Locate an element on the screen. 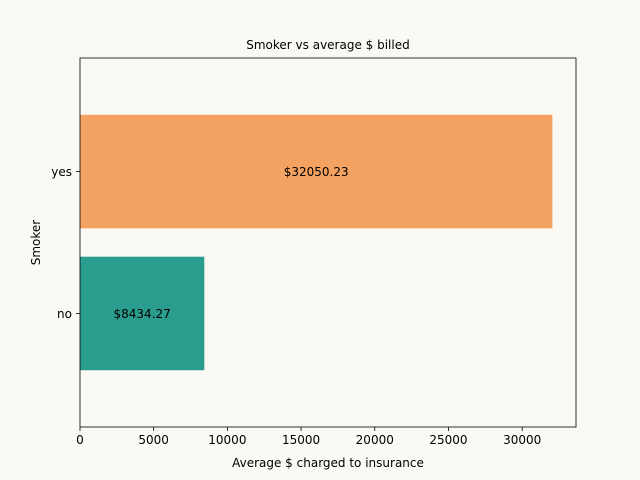 This screenshot has width=640, height=480. x-tick-label-10000: 10000 is located at coordinates (227, 440).